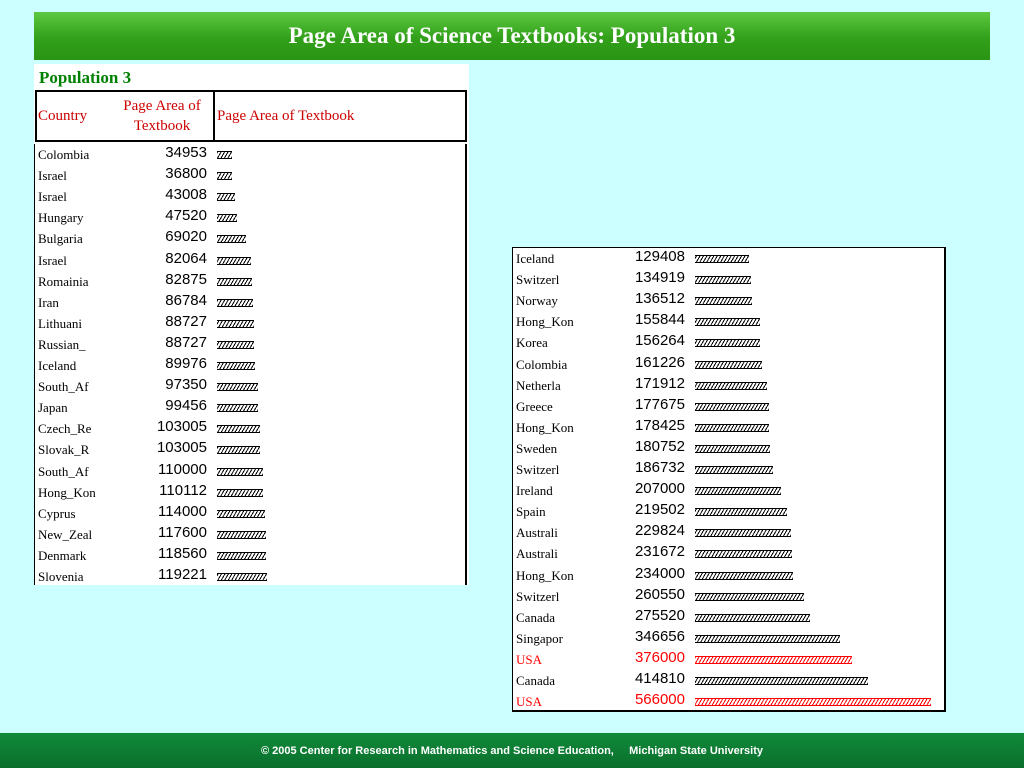 Image resolution: width=1024 pixels, height=768 pixels. I want to click on page-area-cell: 110000, so click(182, 469).